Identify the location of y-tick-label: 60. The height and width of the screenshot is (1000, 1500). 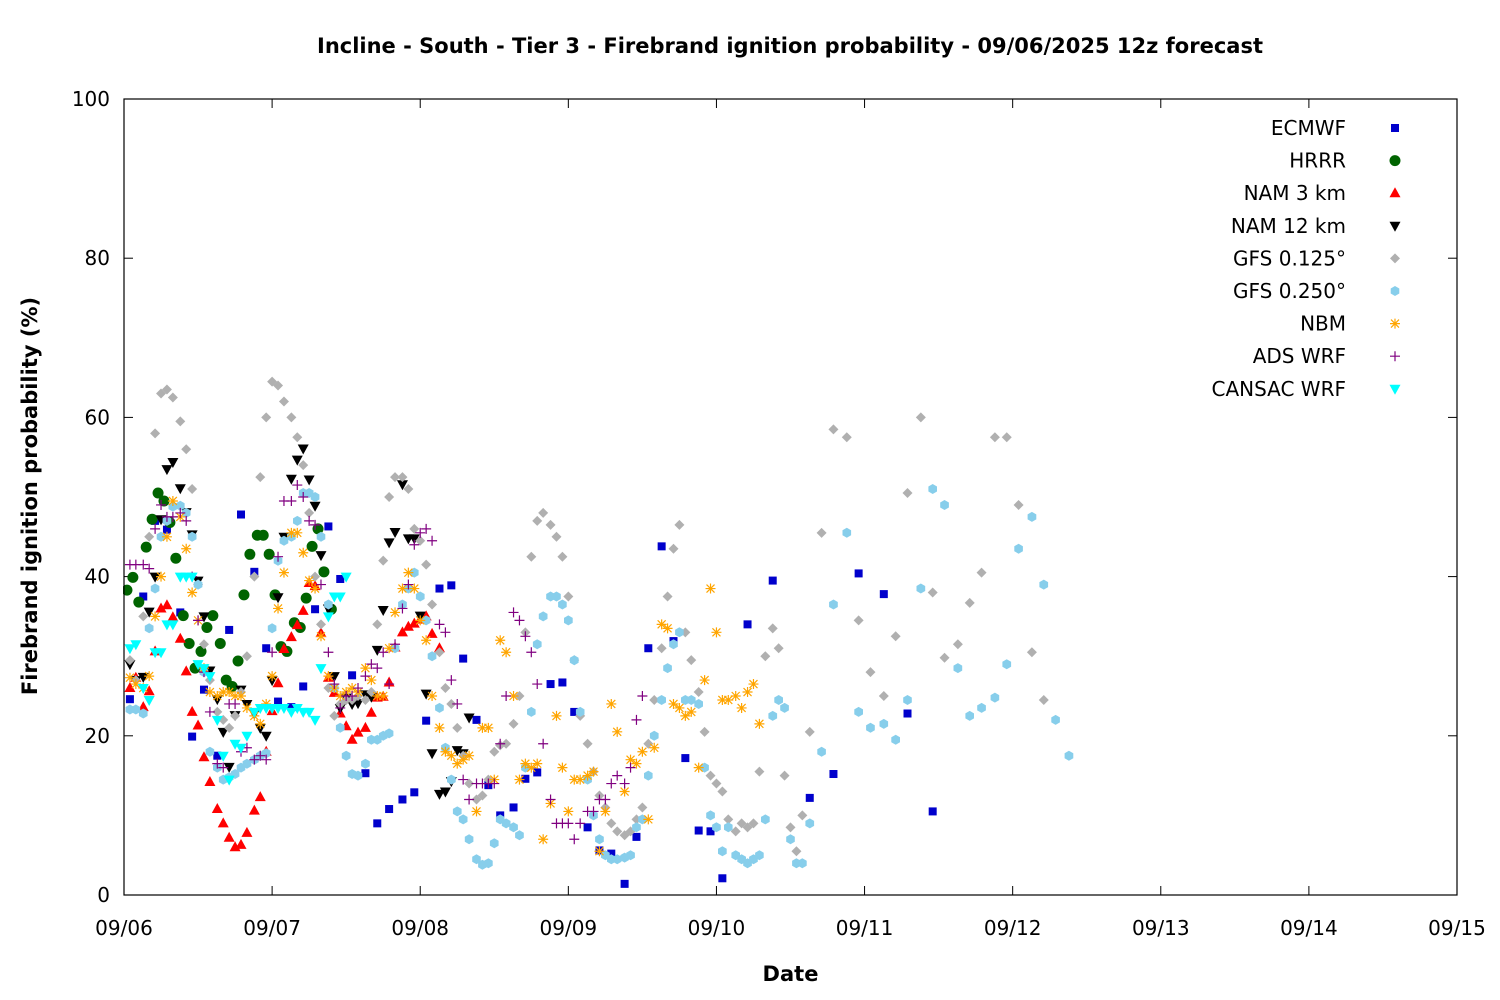
(97, 417).